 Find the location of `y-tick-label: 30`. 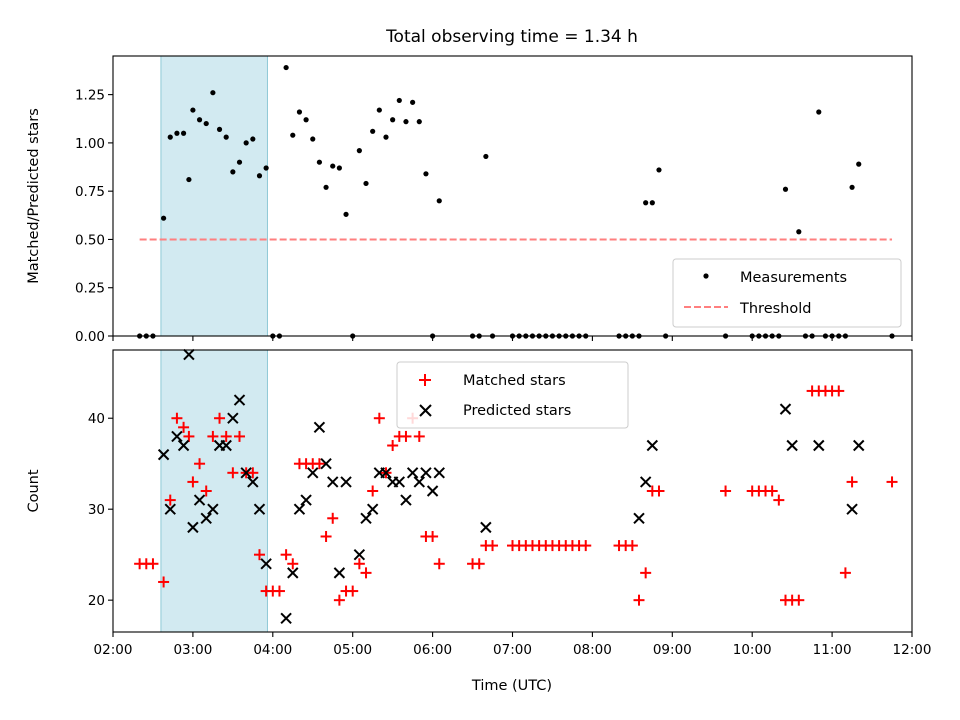

y-tick-label: 30 is located at coordinates (96, 510).